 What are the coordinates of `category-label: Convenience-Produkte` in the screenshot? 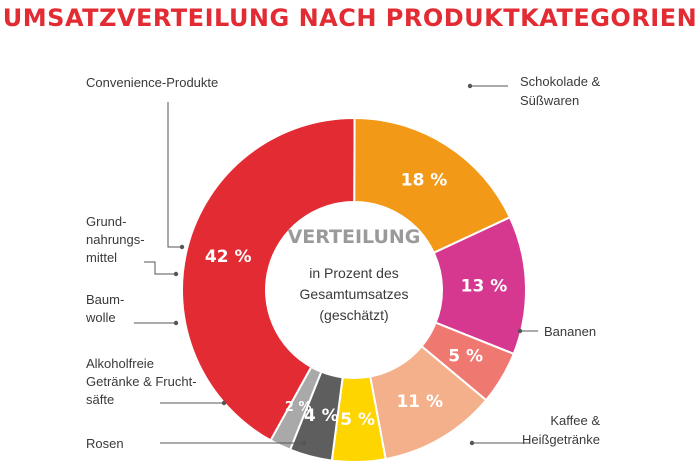 It's located at (152, 82).